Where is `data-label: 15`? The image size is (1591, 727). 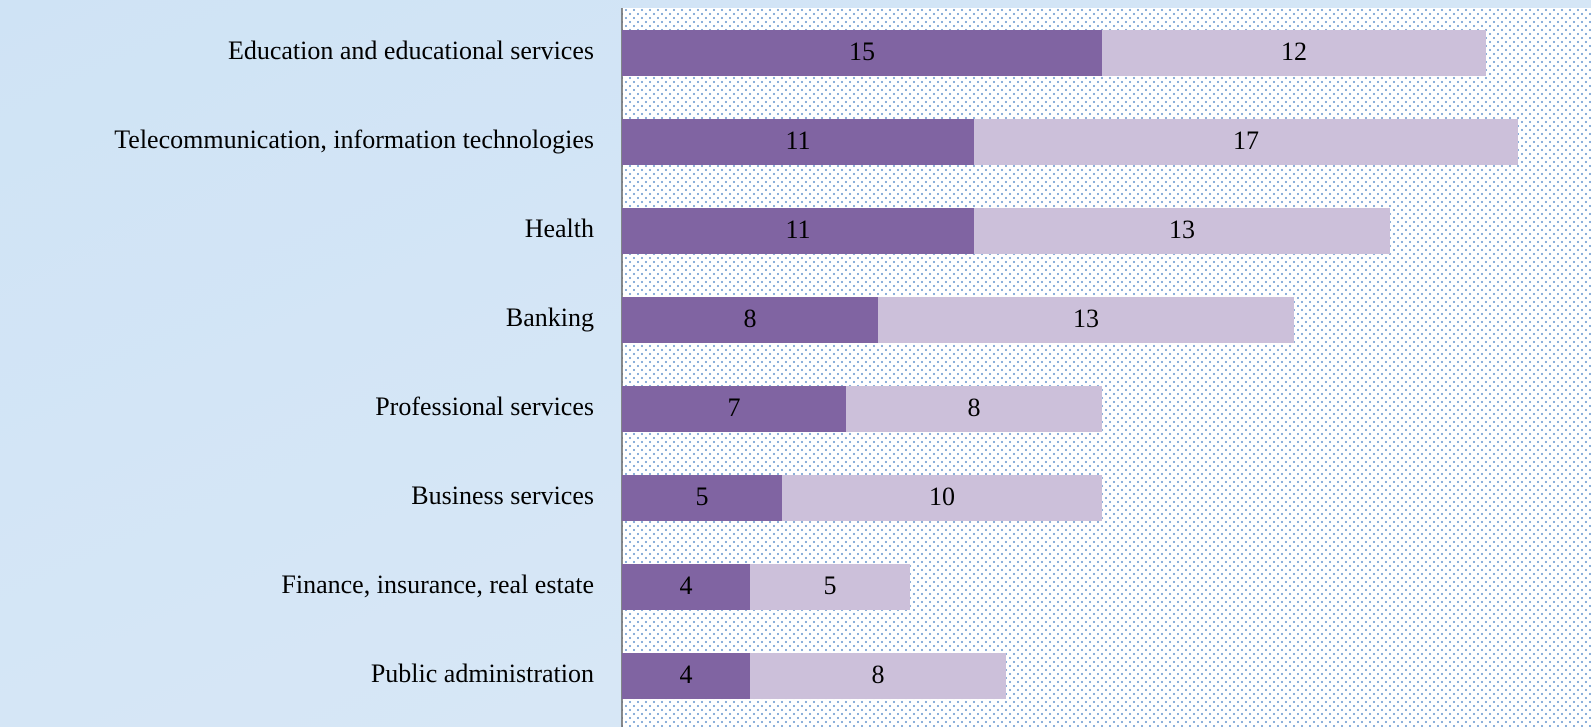 data-label: 15 is located at coordinates (862, 51).